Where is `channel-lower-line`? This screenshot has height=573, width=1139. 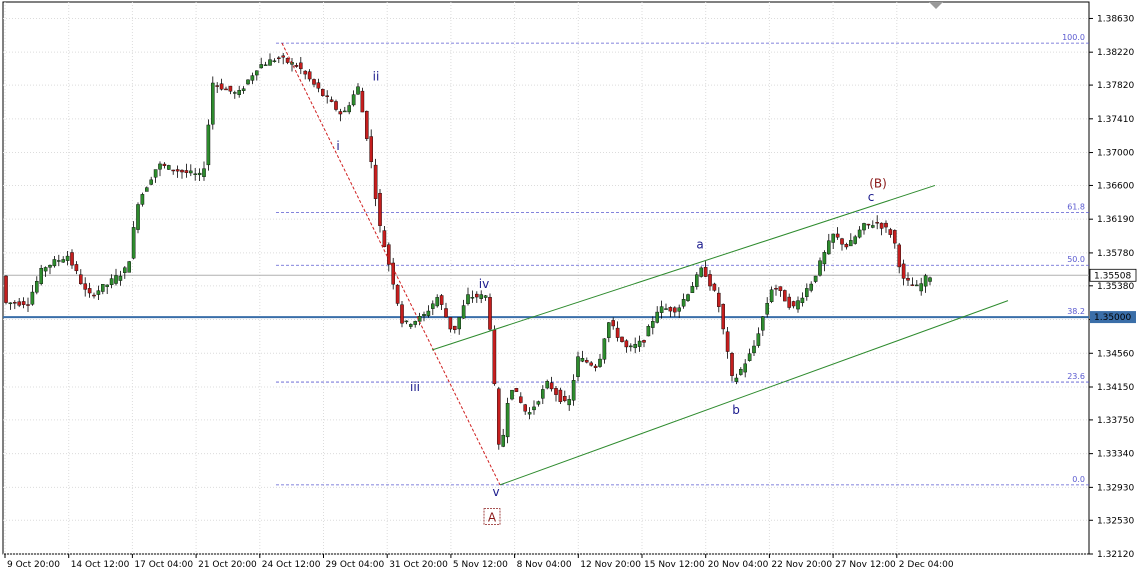 channel-lower-line is located at coordinates (754, 393).